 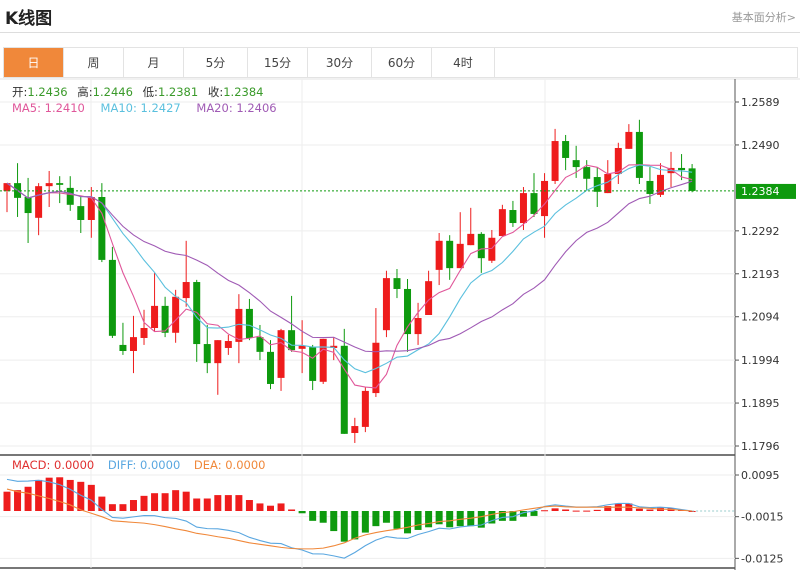 What do you see at coordinates (29, 19) in the screenshot?
I see `page-title: K线图` at bounding box center [29, 19].